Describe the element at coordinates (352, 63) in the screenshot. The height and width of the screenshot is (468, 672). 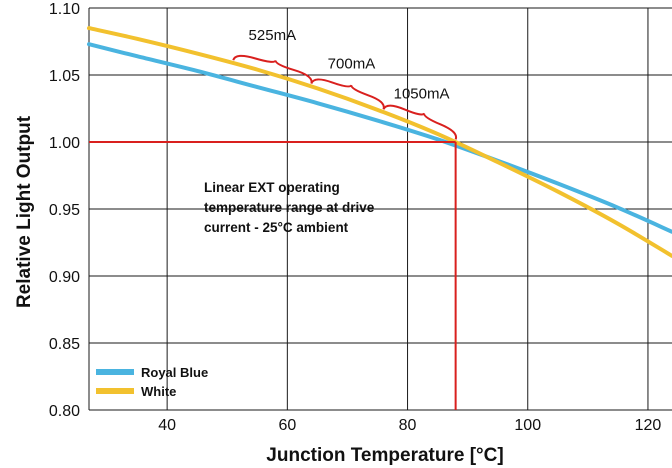
I see `brace-label: 700mA` at that location.